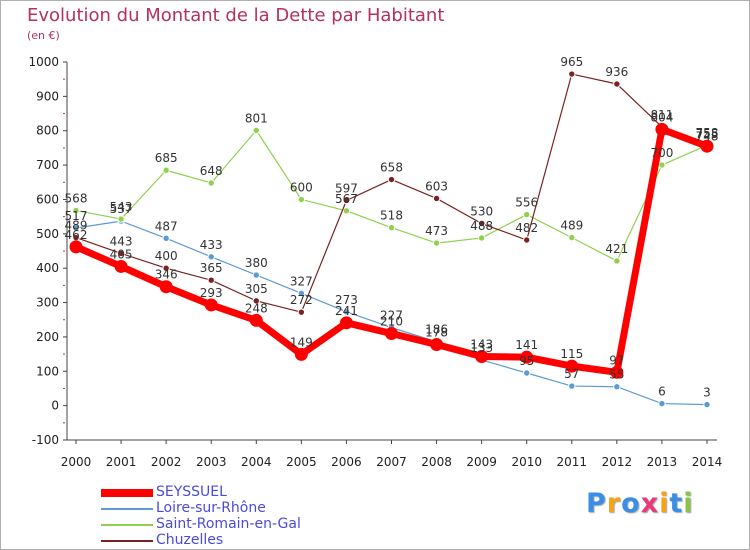  I want to click on data-label-seyssuel: 405, so click(121, 254).